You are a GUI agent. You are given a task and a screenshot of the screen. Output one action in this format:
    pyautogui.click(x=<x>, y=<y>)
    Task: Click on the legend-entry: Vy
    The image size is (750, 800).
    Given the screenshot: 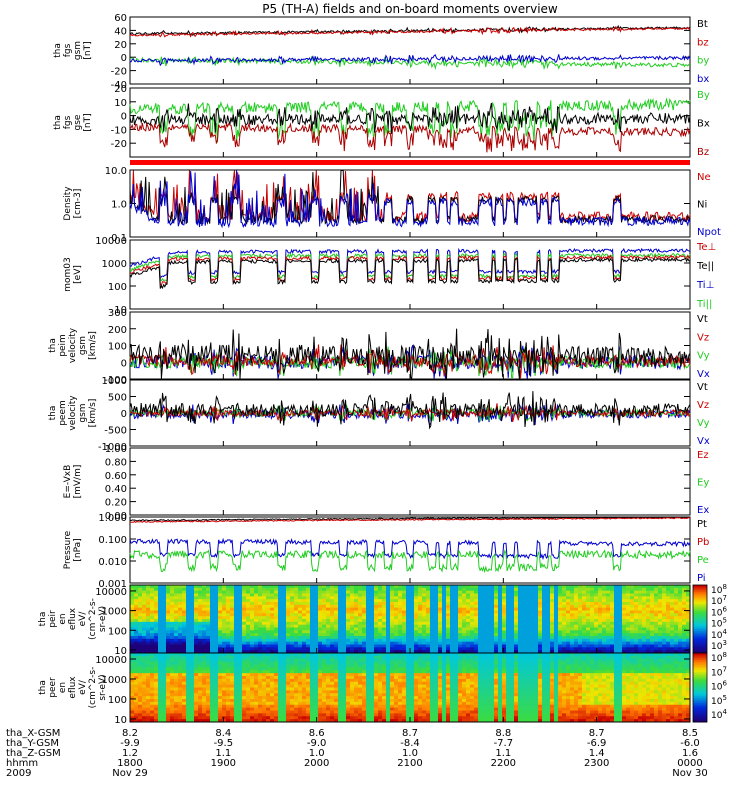 What is the action you would take?
    pyautogui.click(x=703, y=423)
    